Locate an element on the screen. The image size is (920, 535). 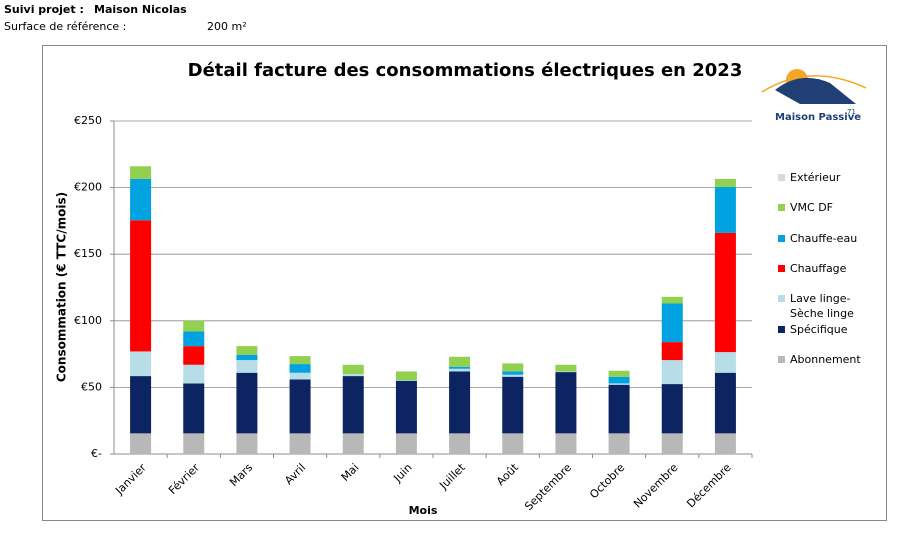
legend-label: Chauffage is located at coordinates (818, 268).